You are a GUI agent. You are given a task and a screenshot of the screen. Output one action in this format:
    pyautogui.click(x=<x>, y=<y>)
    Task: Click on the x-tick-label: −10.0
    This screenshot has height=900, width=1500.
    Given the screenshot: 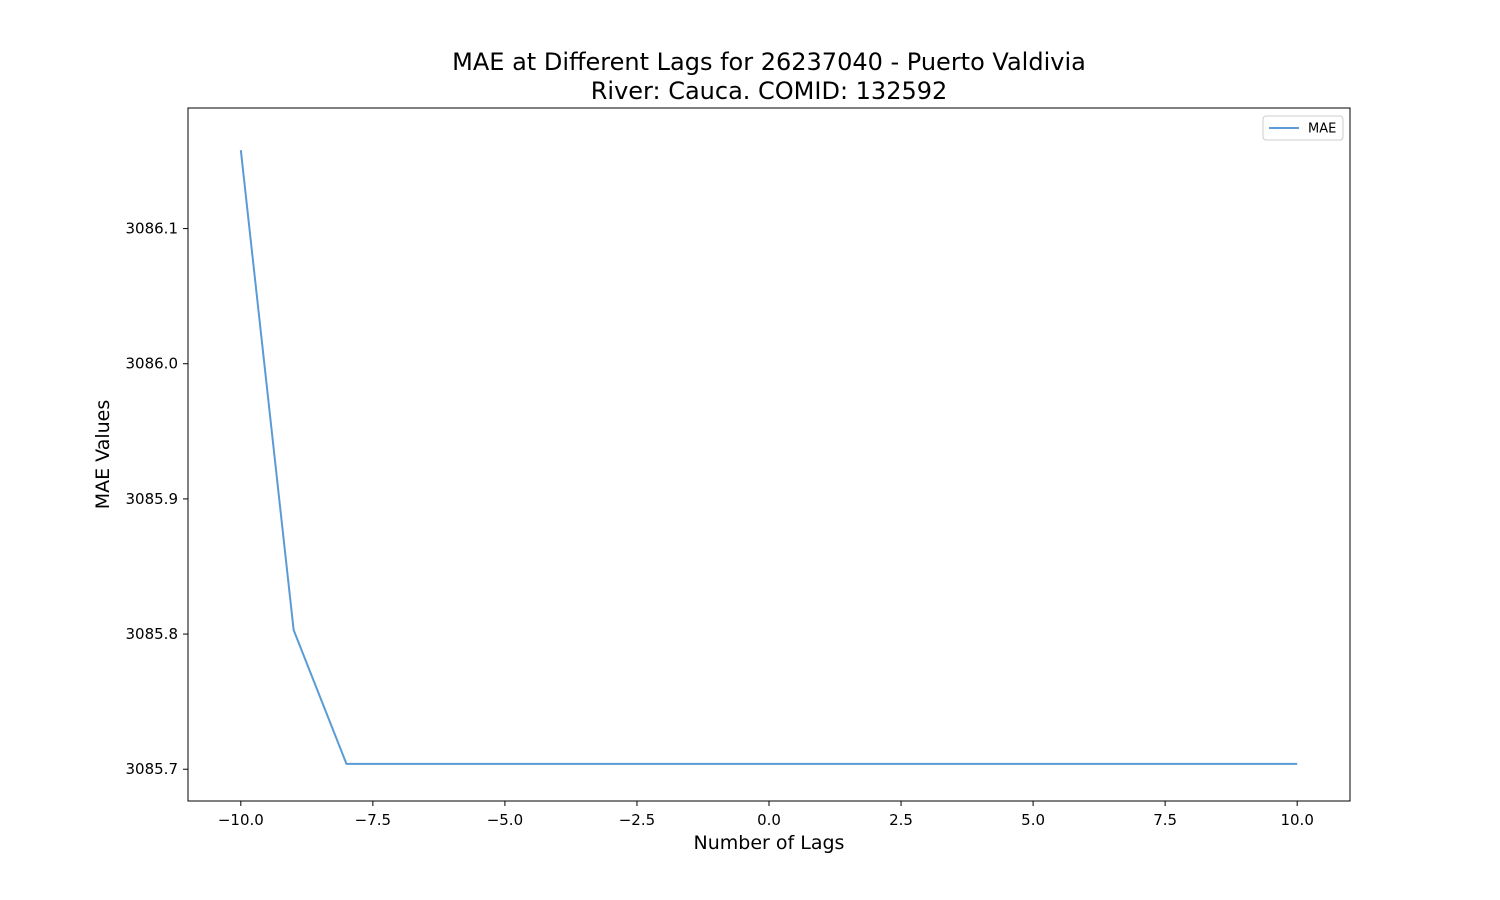 What is the action you would take?
    pyautogui.click(x=241, y=820)
    